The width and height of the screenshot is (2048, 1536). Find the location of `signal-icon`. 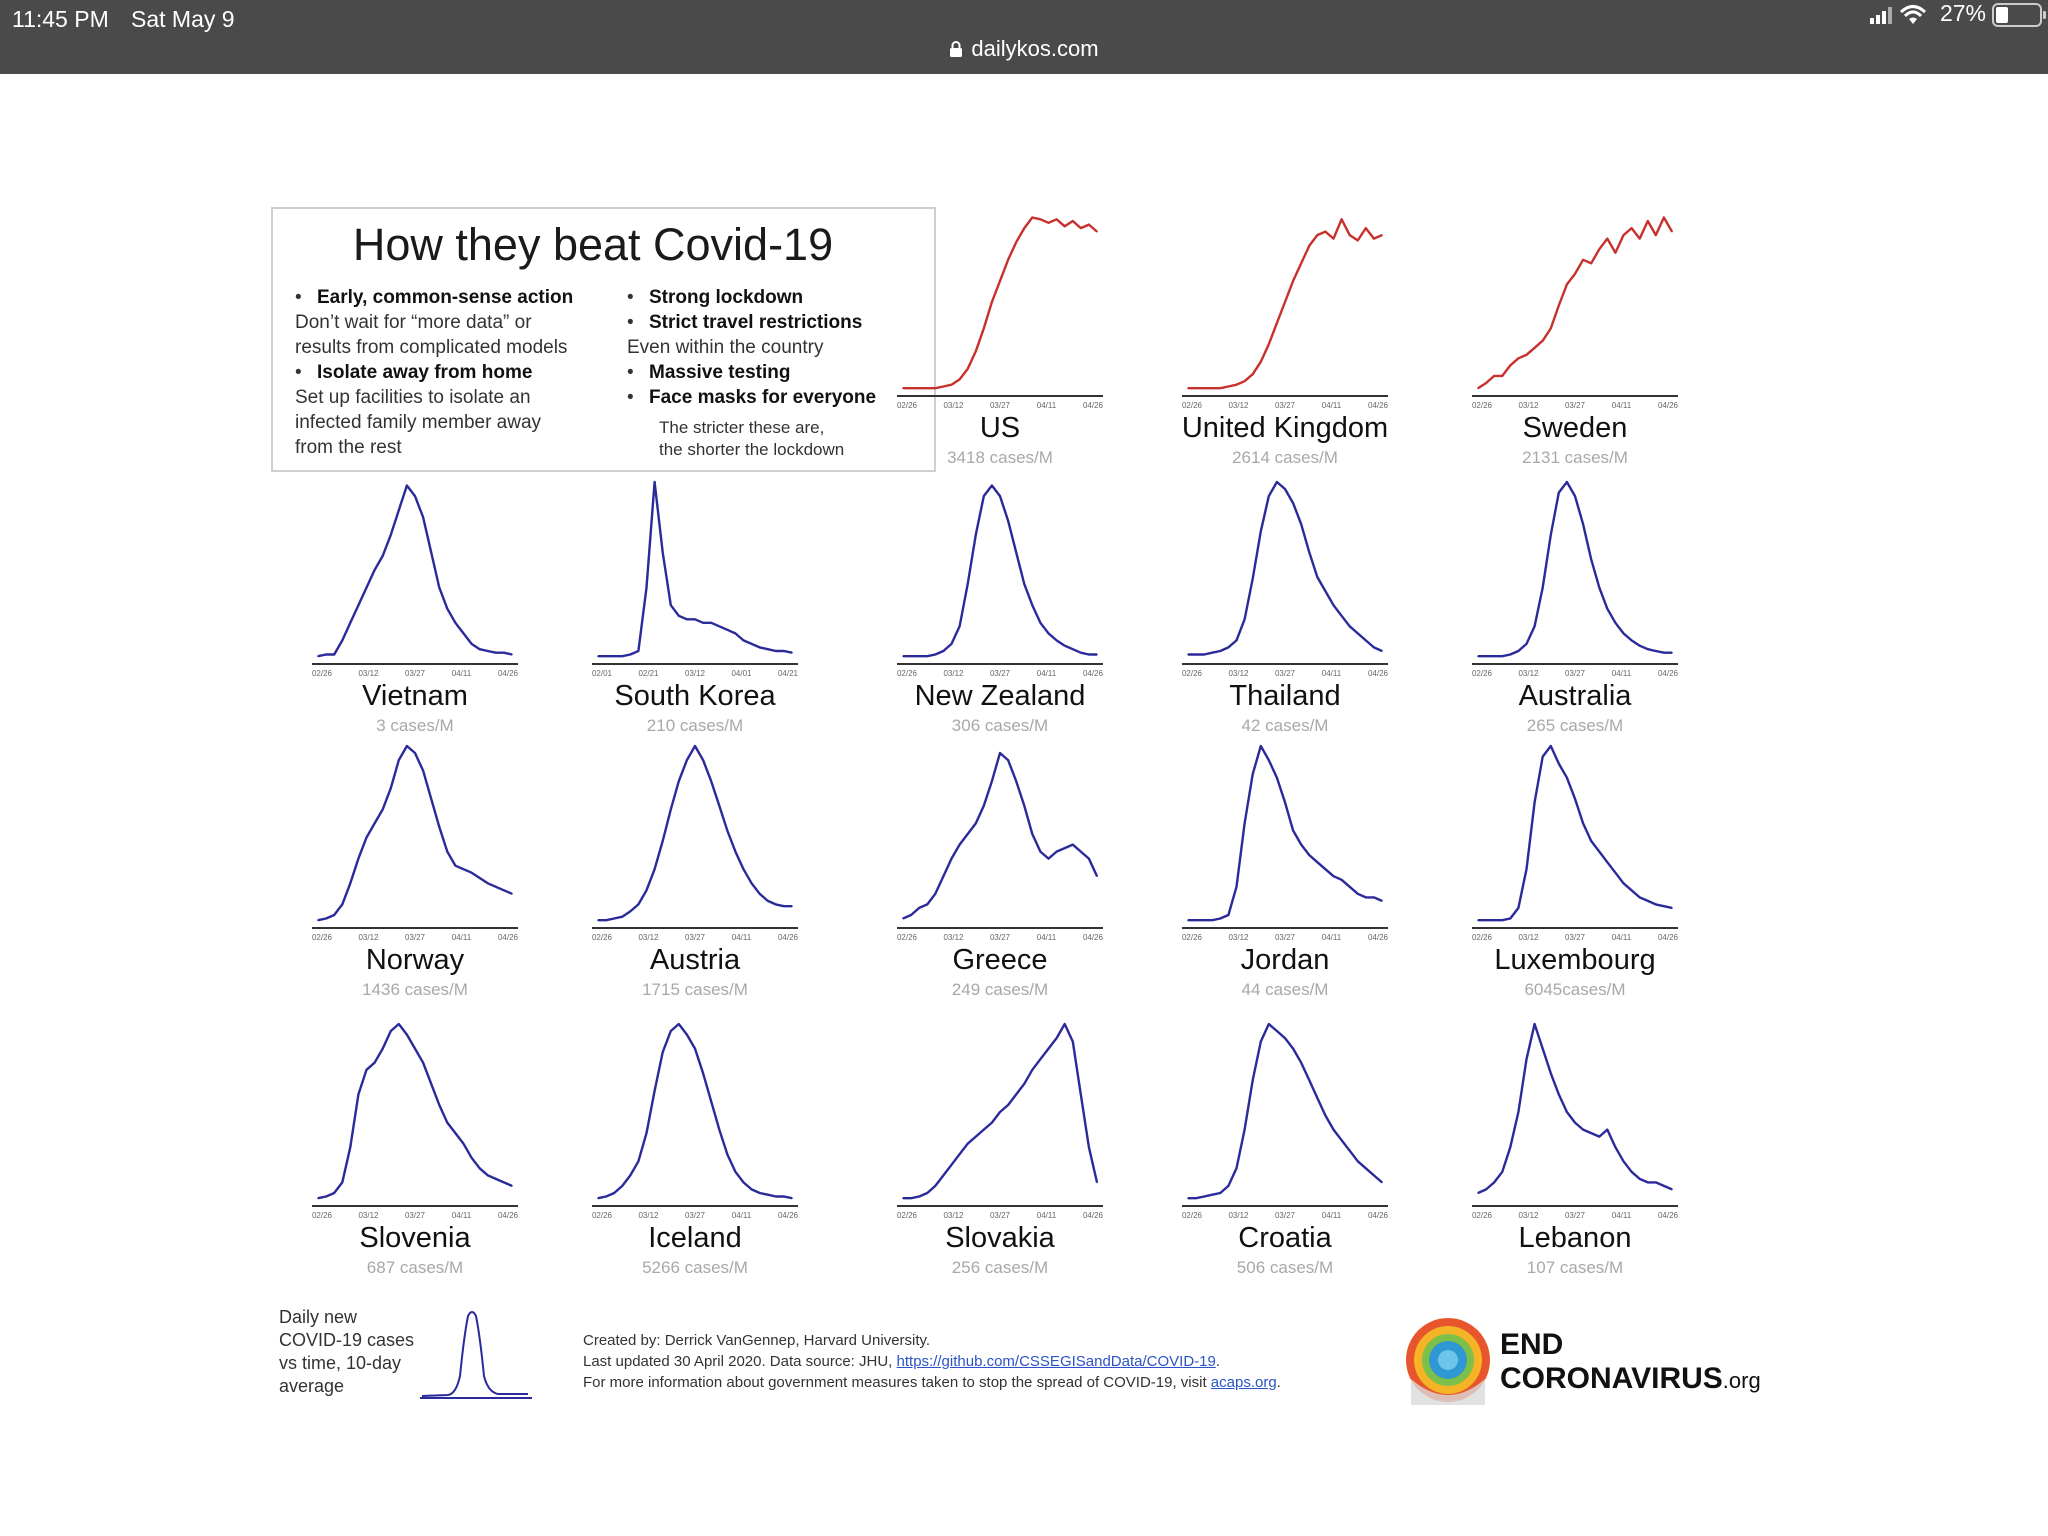

signal-icon is located at coordinates (1881, 15).